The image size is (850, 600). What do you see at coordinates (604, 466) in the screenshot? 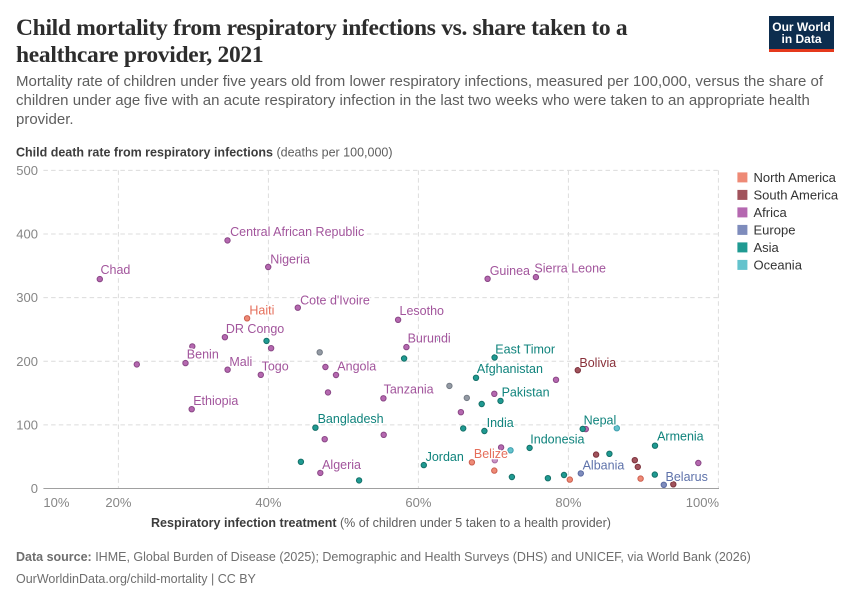
I see `svg-text: Albania` at bounding box center [604, 466].